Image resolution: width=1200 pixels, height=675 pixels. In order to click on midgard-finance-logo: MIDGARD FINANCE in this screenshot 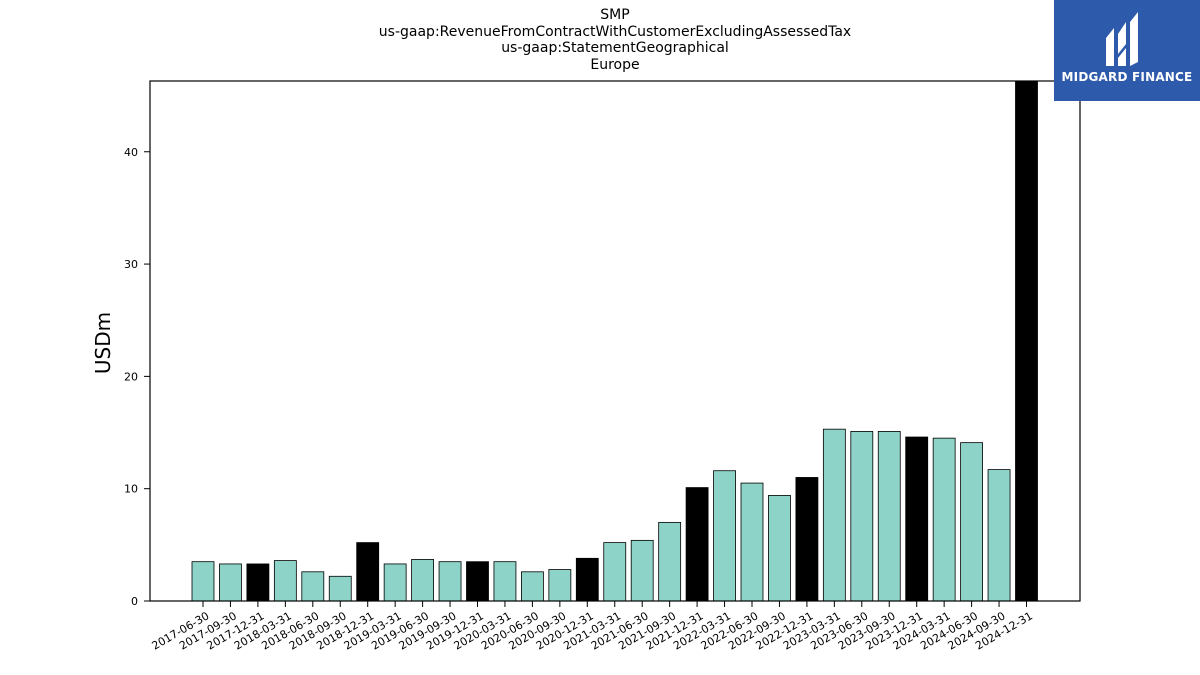, I will do `click(1127, 50)`.